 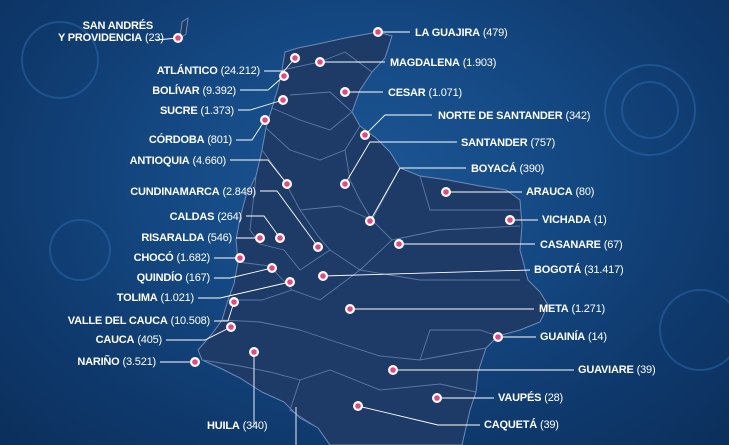 I want to click on marker-casanare, so click(x=399, y=244).